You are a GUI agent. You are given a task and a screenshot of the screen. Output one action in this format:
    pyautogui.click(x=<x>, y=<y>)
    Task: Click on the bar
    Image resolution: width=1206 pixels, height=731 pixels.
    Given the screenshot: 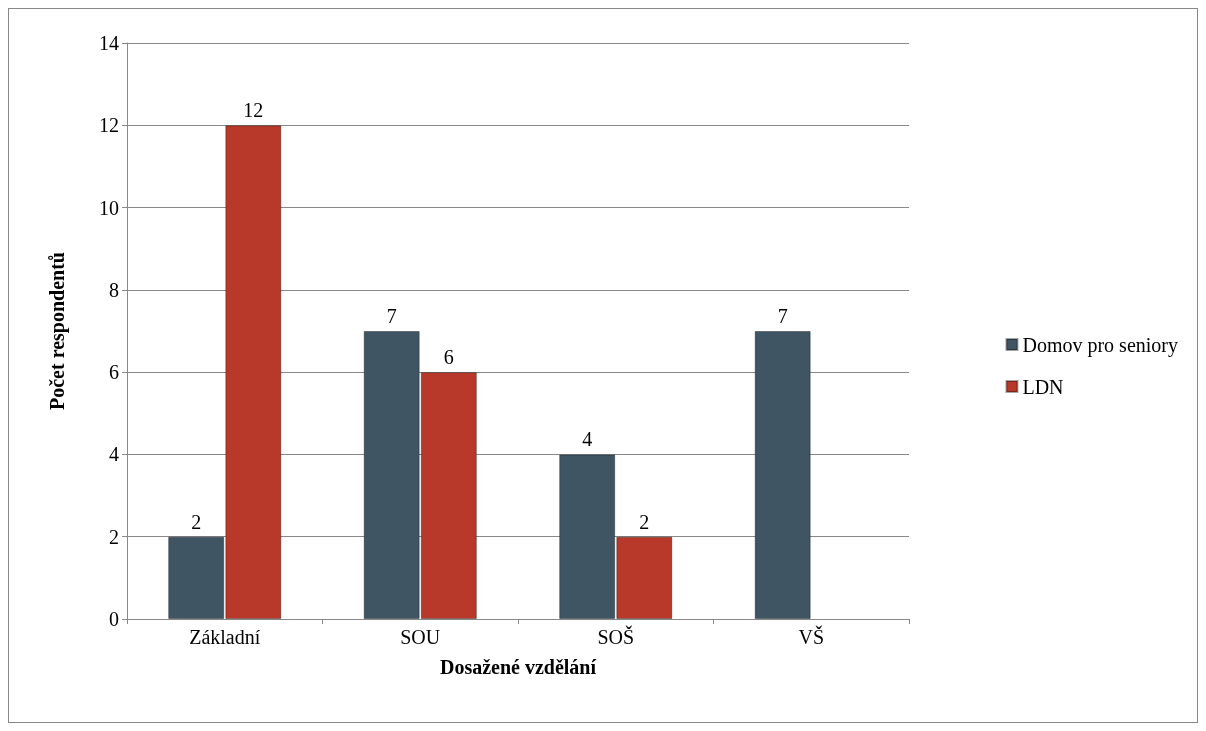 What is the action you would take?
    pyautogui.click(x=782, y=475)
    